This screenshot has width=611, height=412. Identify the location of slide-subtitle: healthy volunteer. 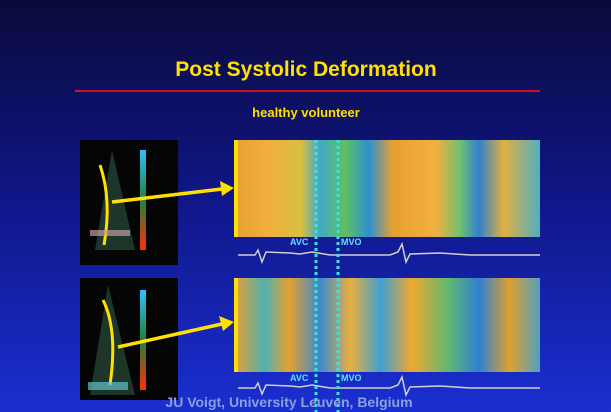
(306, 112).